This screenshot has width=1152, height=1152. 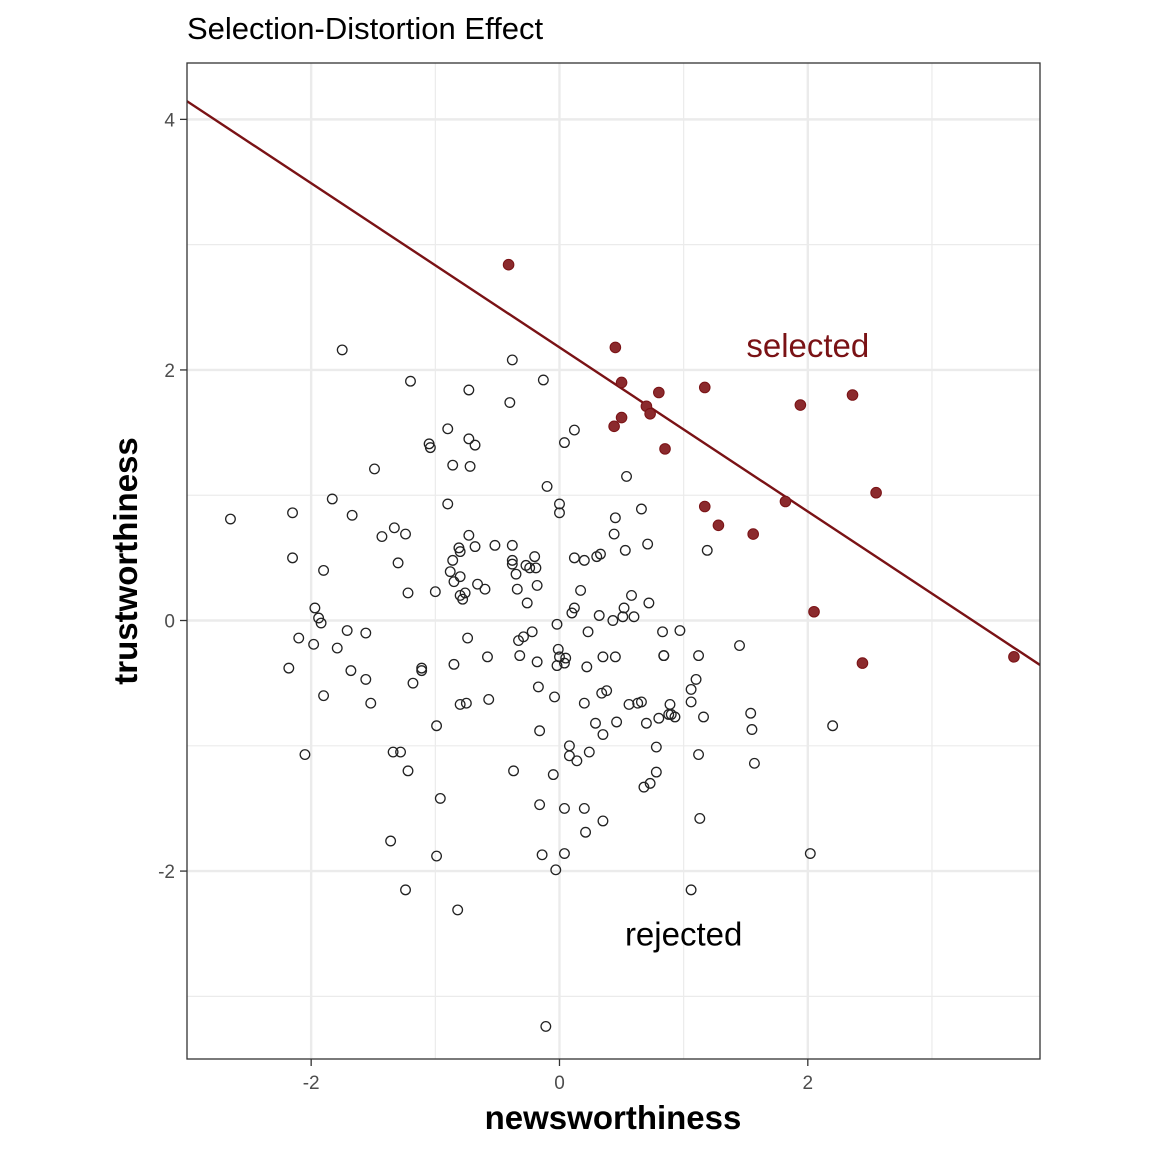 I want to click on y-tick-label: -2, so click(x=166, y=872).